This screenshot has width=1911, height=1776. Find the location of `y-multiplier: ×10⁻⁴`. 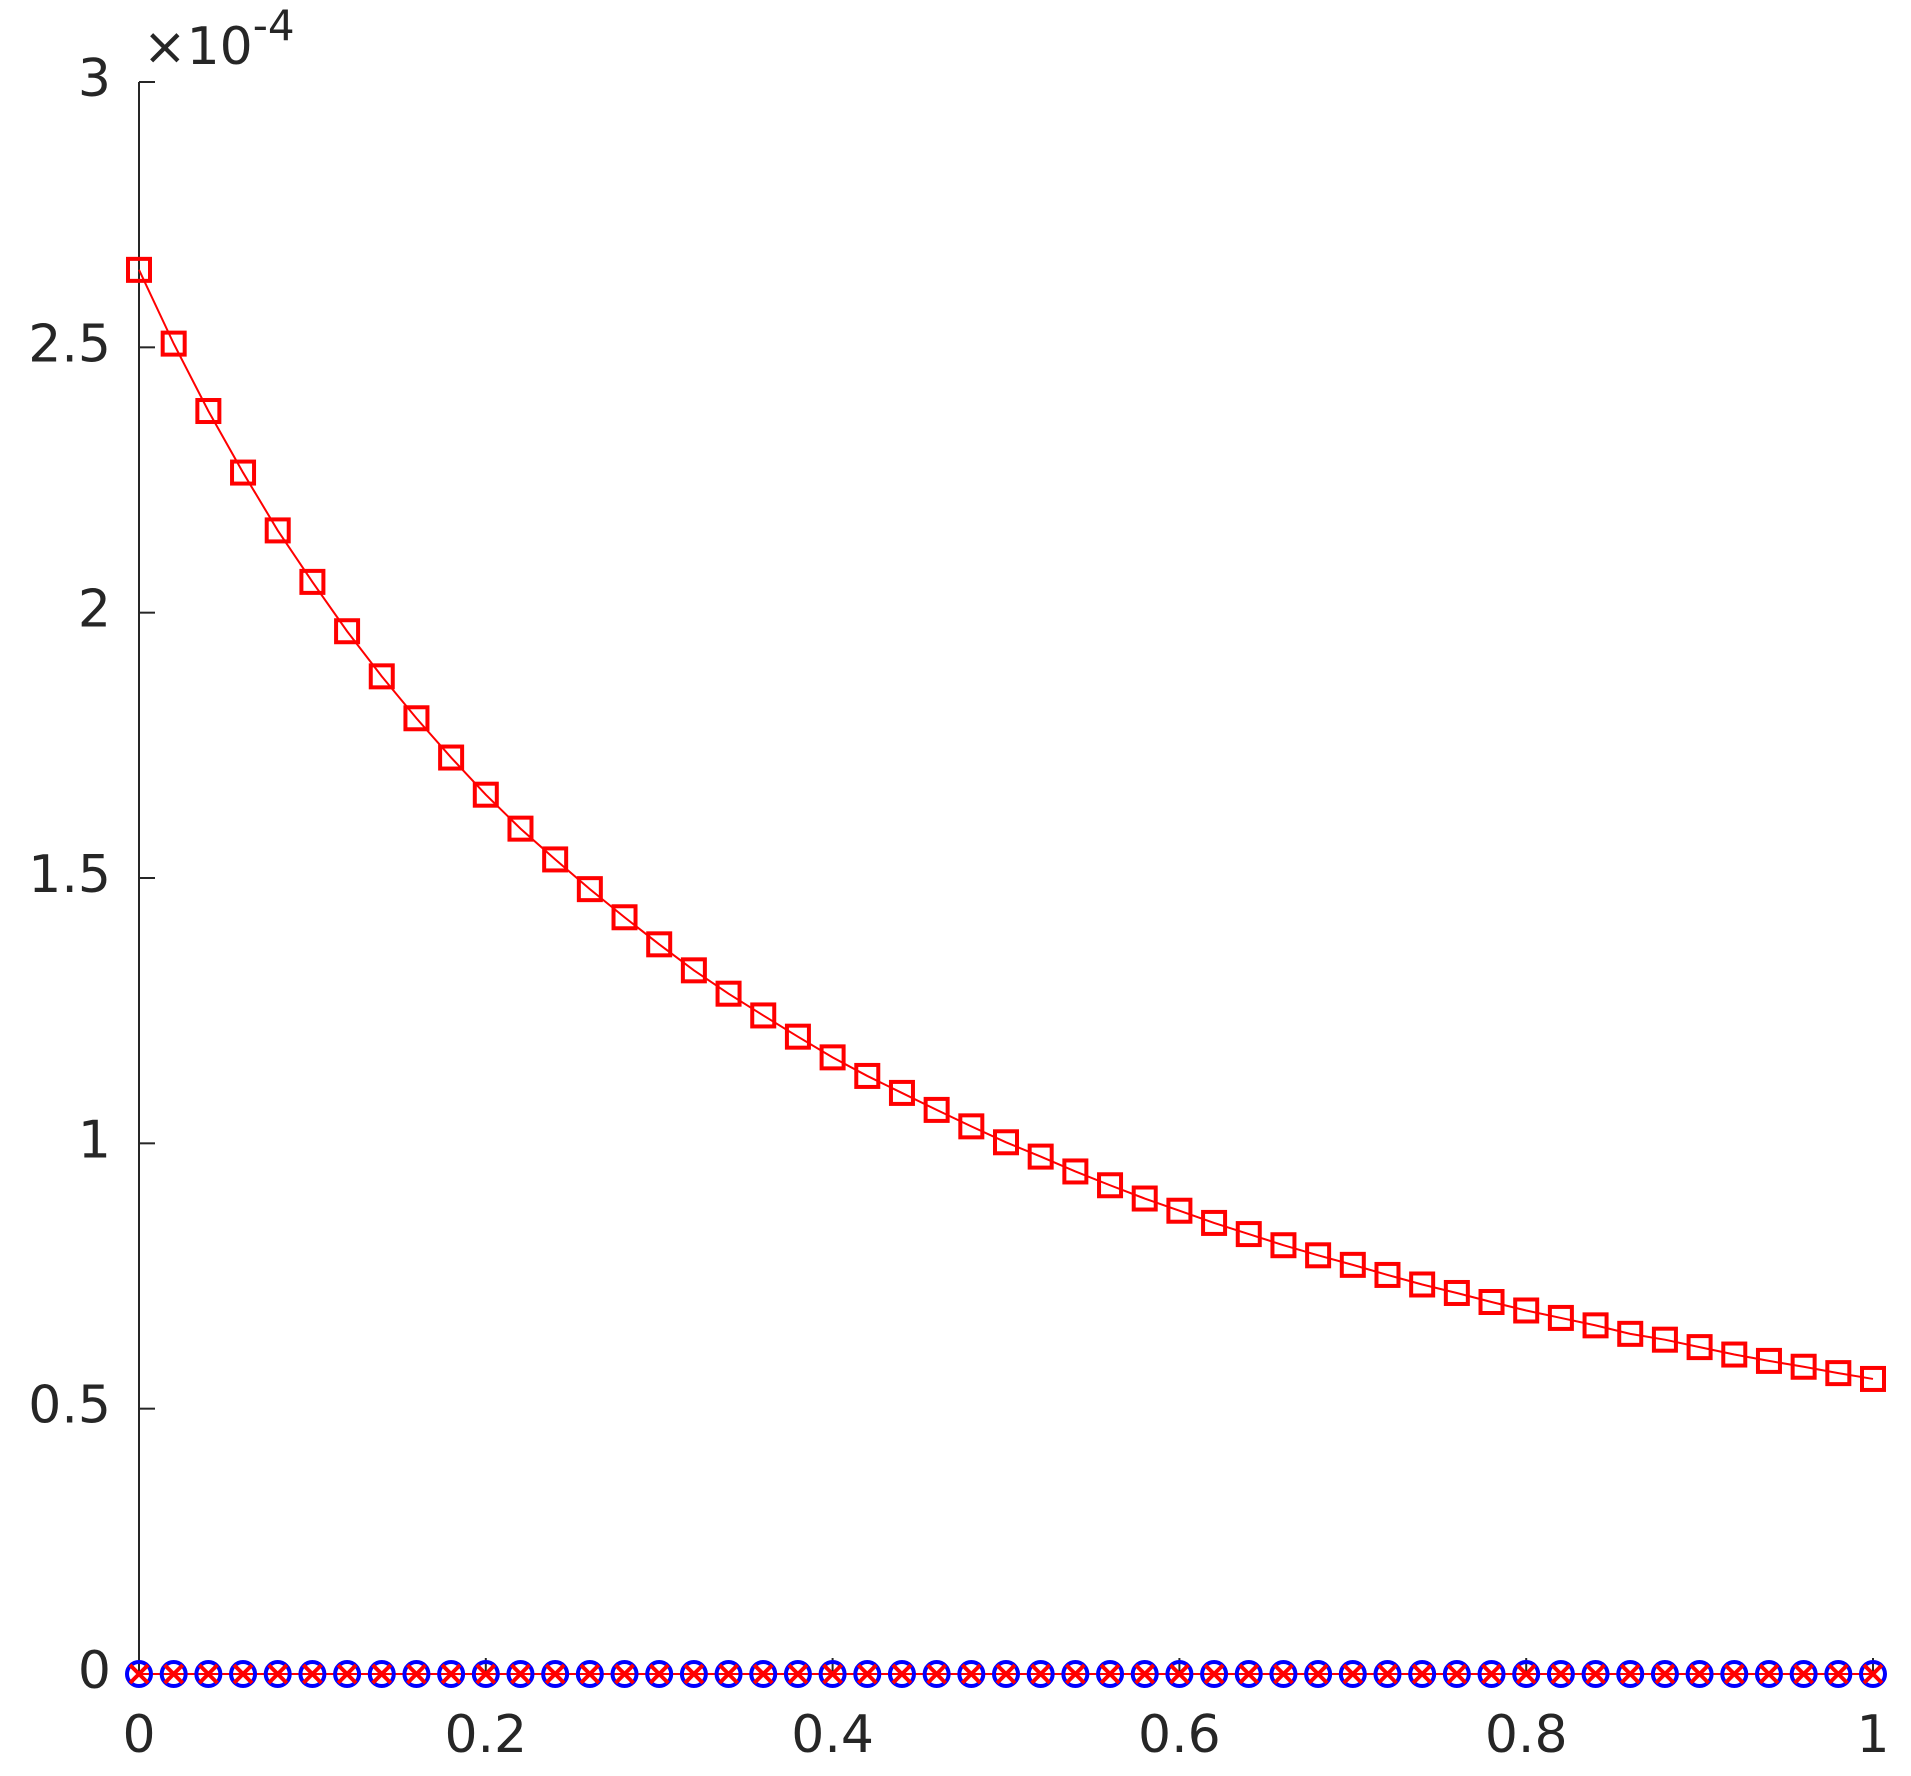

y-multiplier: ×10⁻⁴ is located at coordinates (219, 39).